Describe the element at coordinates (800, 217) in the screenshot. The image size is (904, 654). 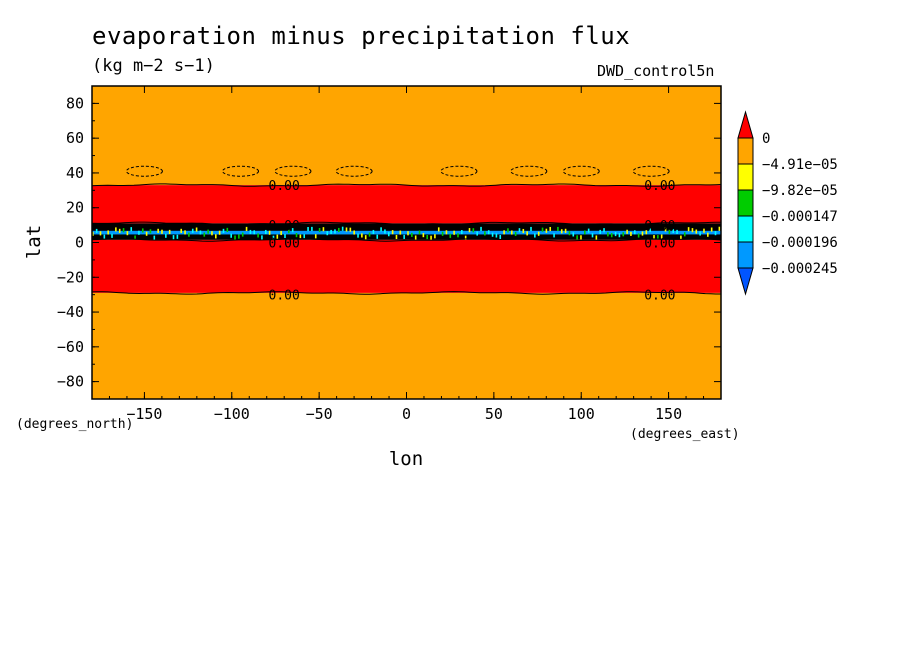
I see `colorbar-label: −0.000147` at that location.